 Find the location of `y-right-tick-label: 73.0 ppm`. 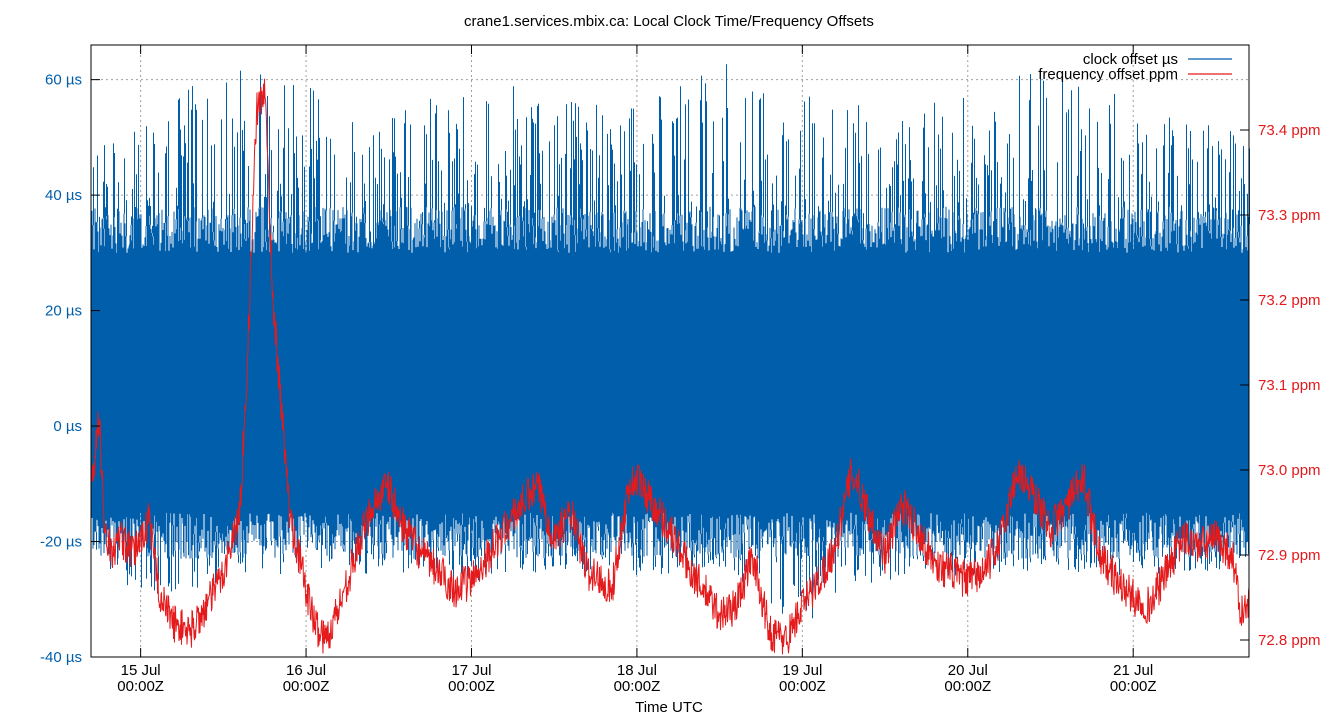

y-right-tick-label: 73.0 ppm is located at coordinates (1289, 470).